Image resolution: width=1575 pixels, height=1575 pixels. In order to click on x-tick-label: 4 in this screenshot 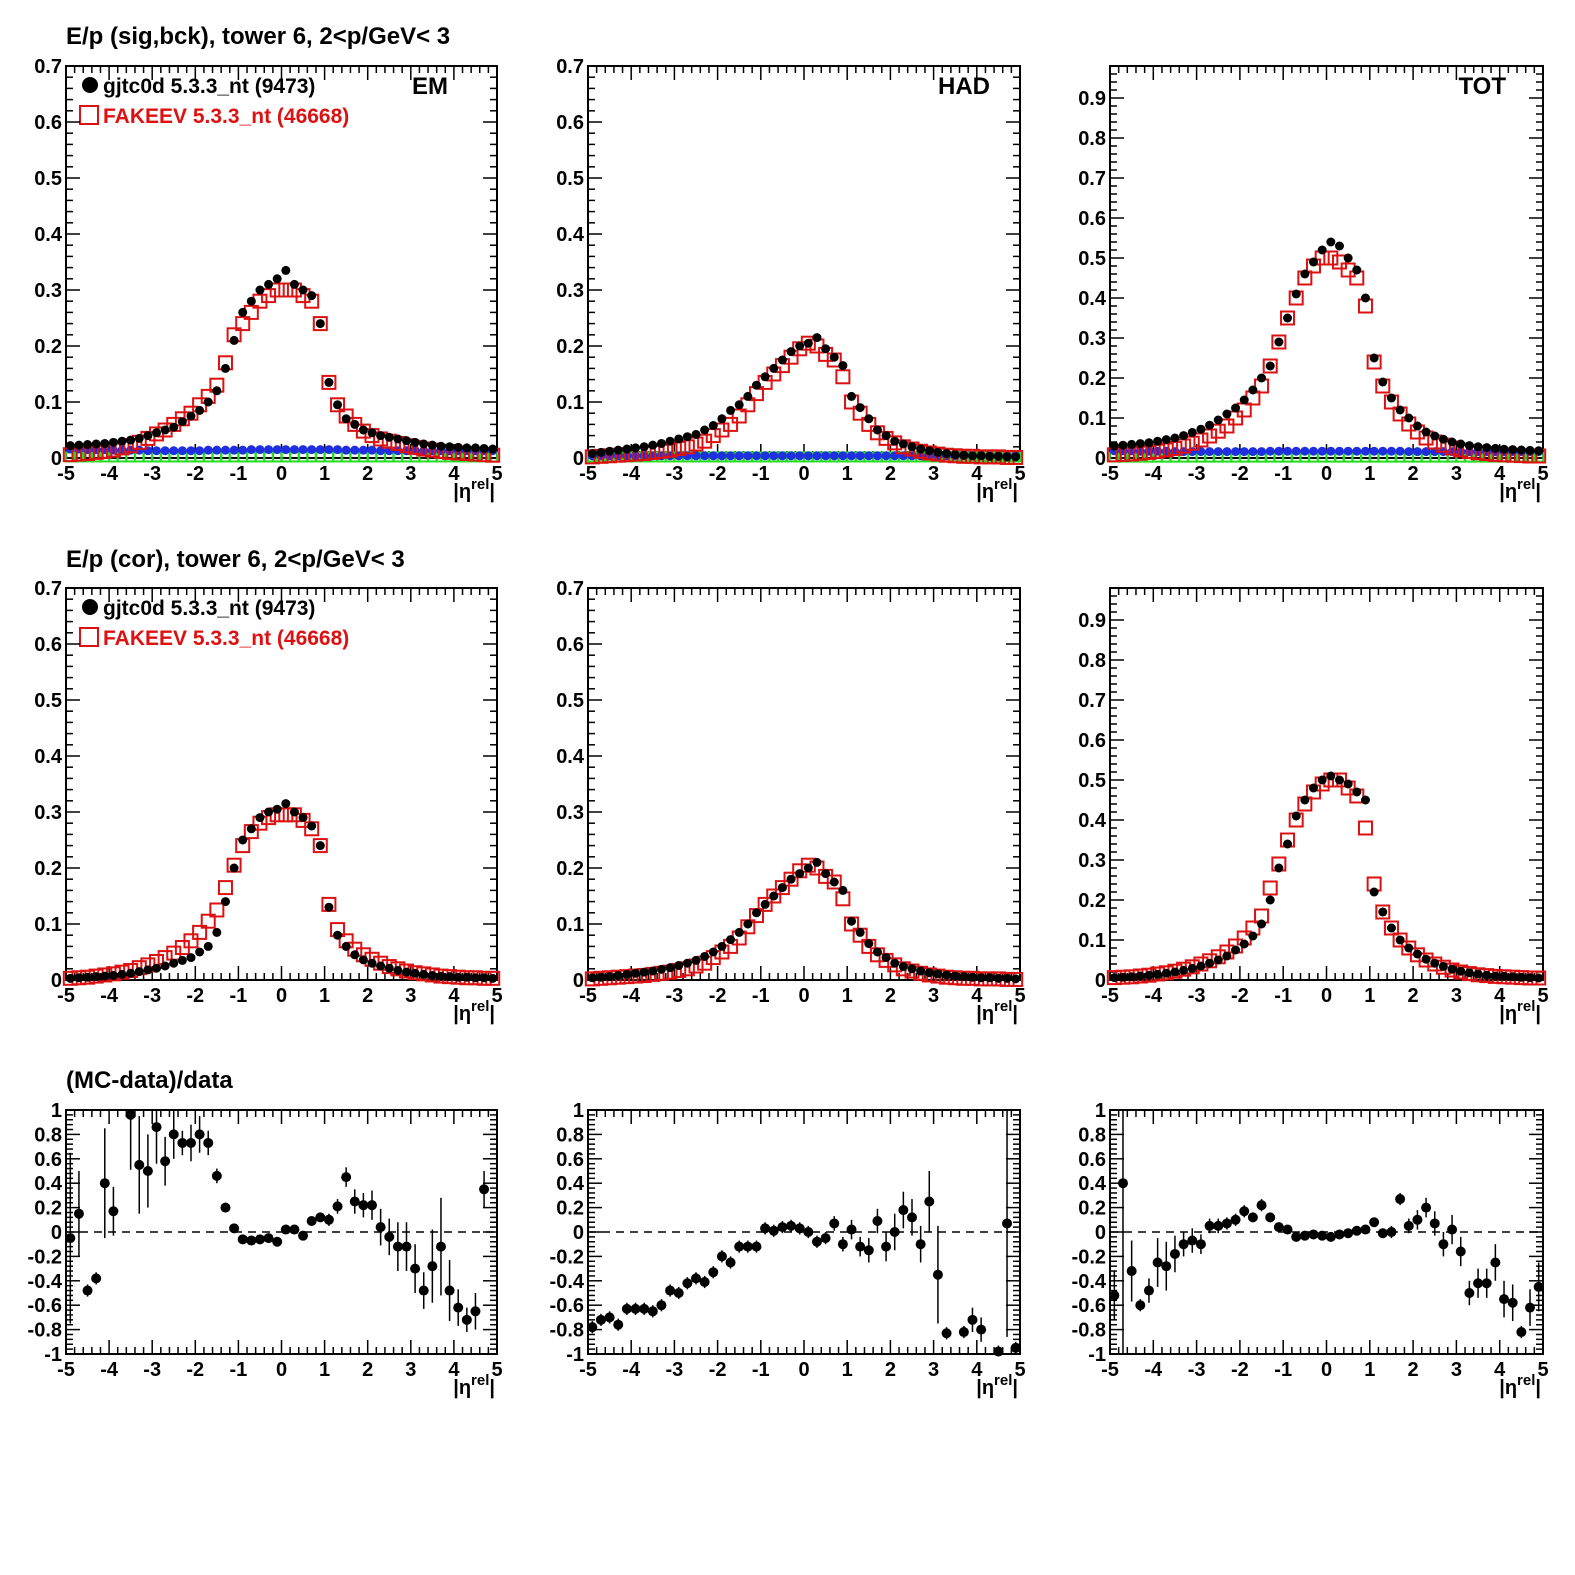, I will do `click(1500, 474)`.